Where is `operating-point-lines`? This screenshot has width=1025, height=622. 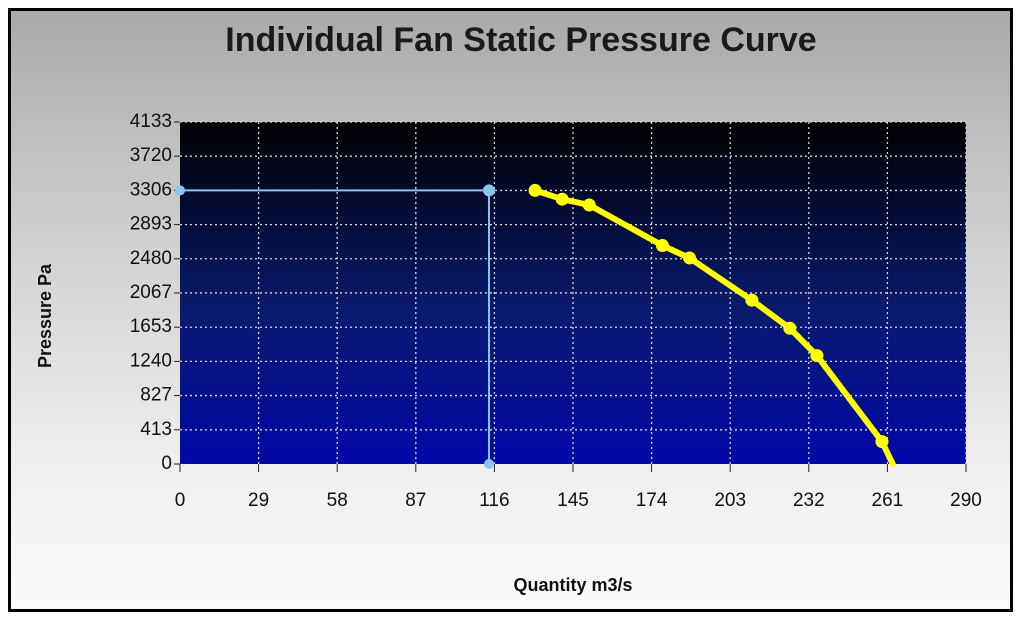
operating-point-lines is located at coordinates (335, 326).